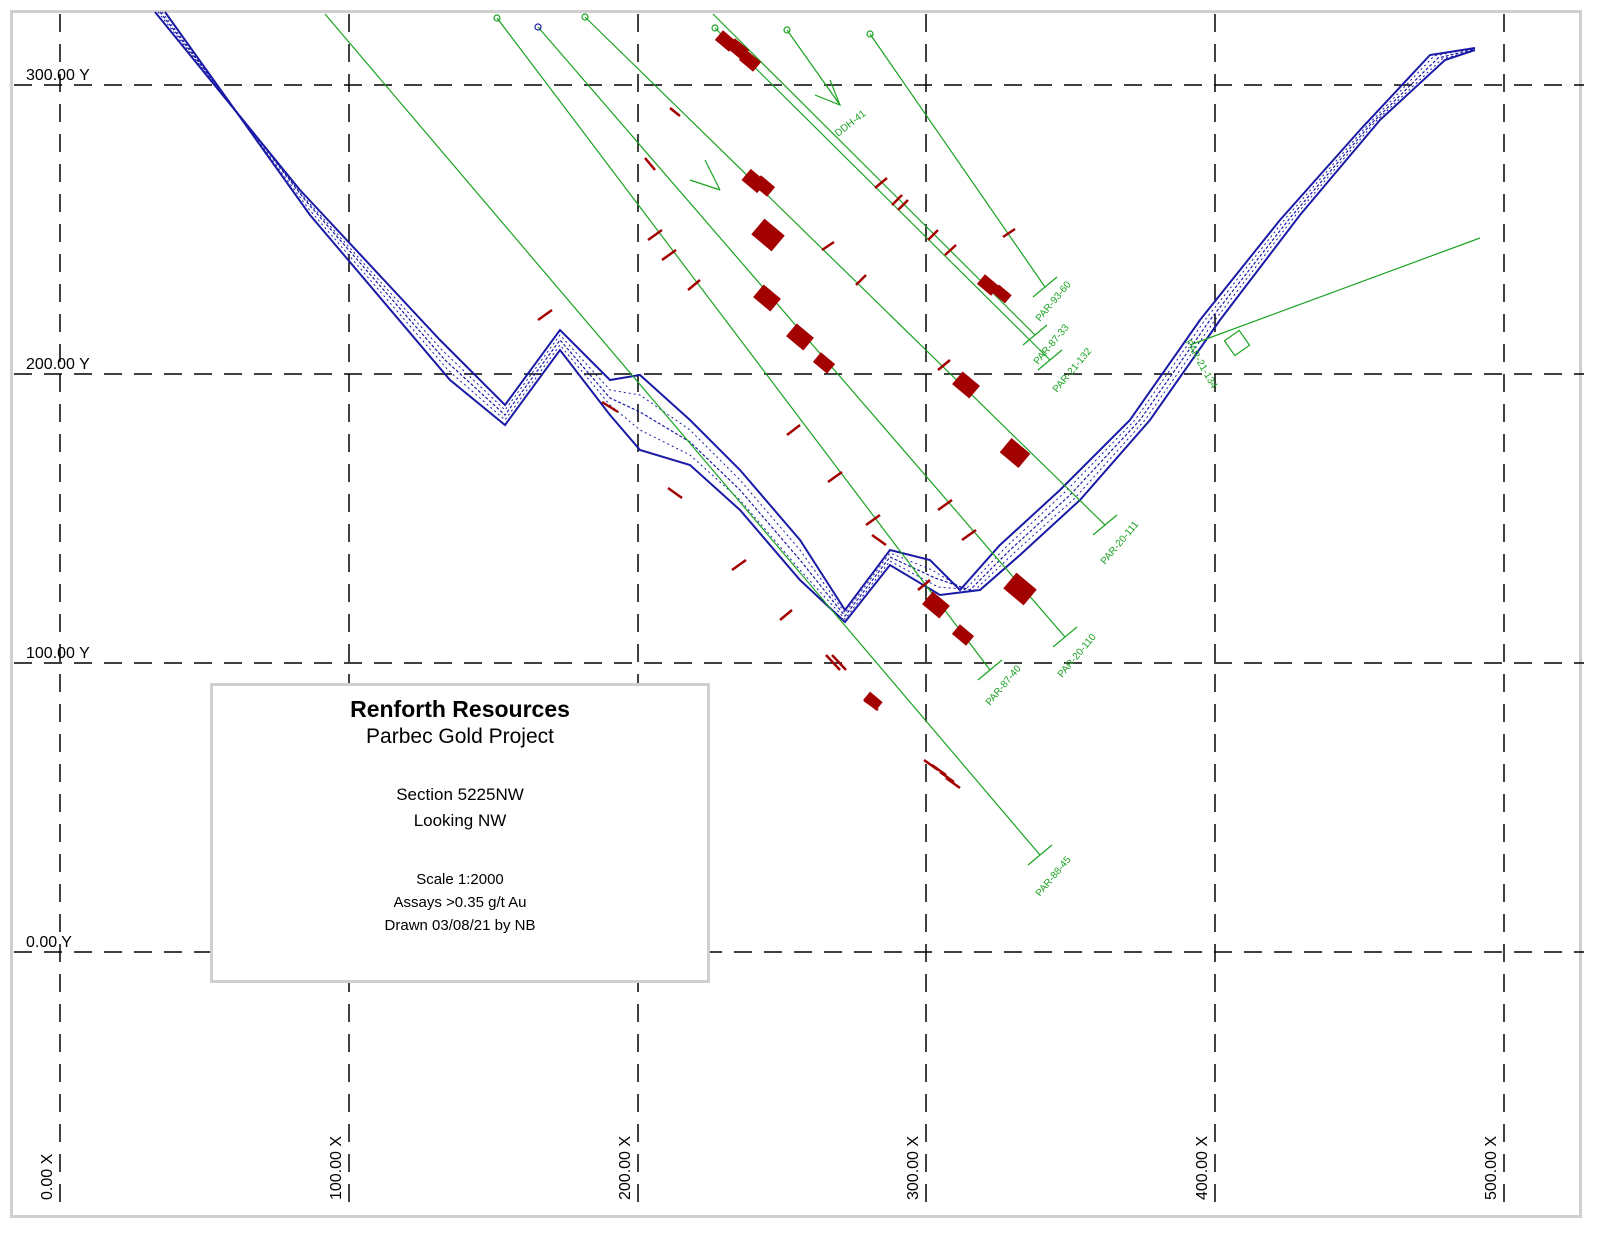  I want to click on assay-cutoff-text: Assays >0.35 g/t Au, so click(460, 902).